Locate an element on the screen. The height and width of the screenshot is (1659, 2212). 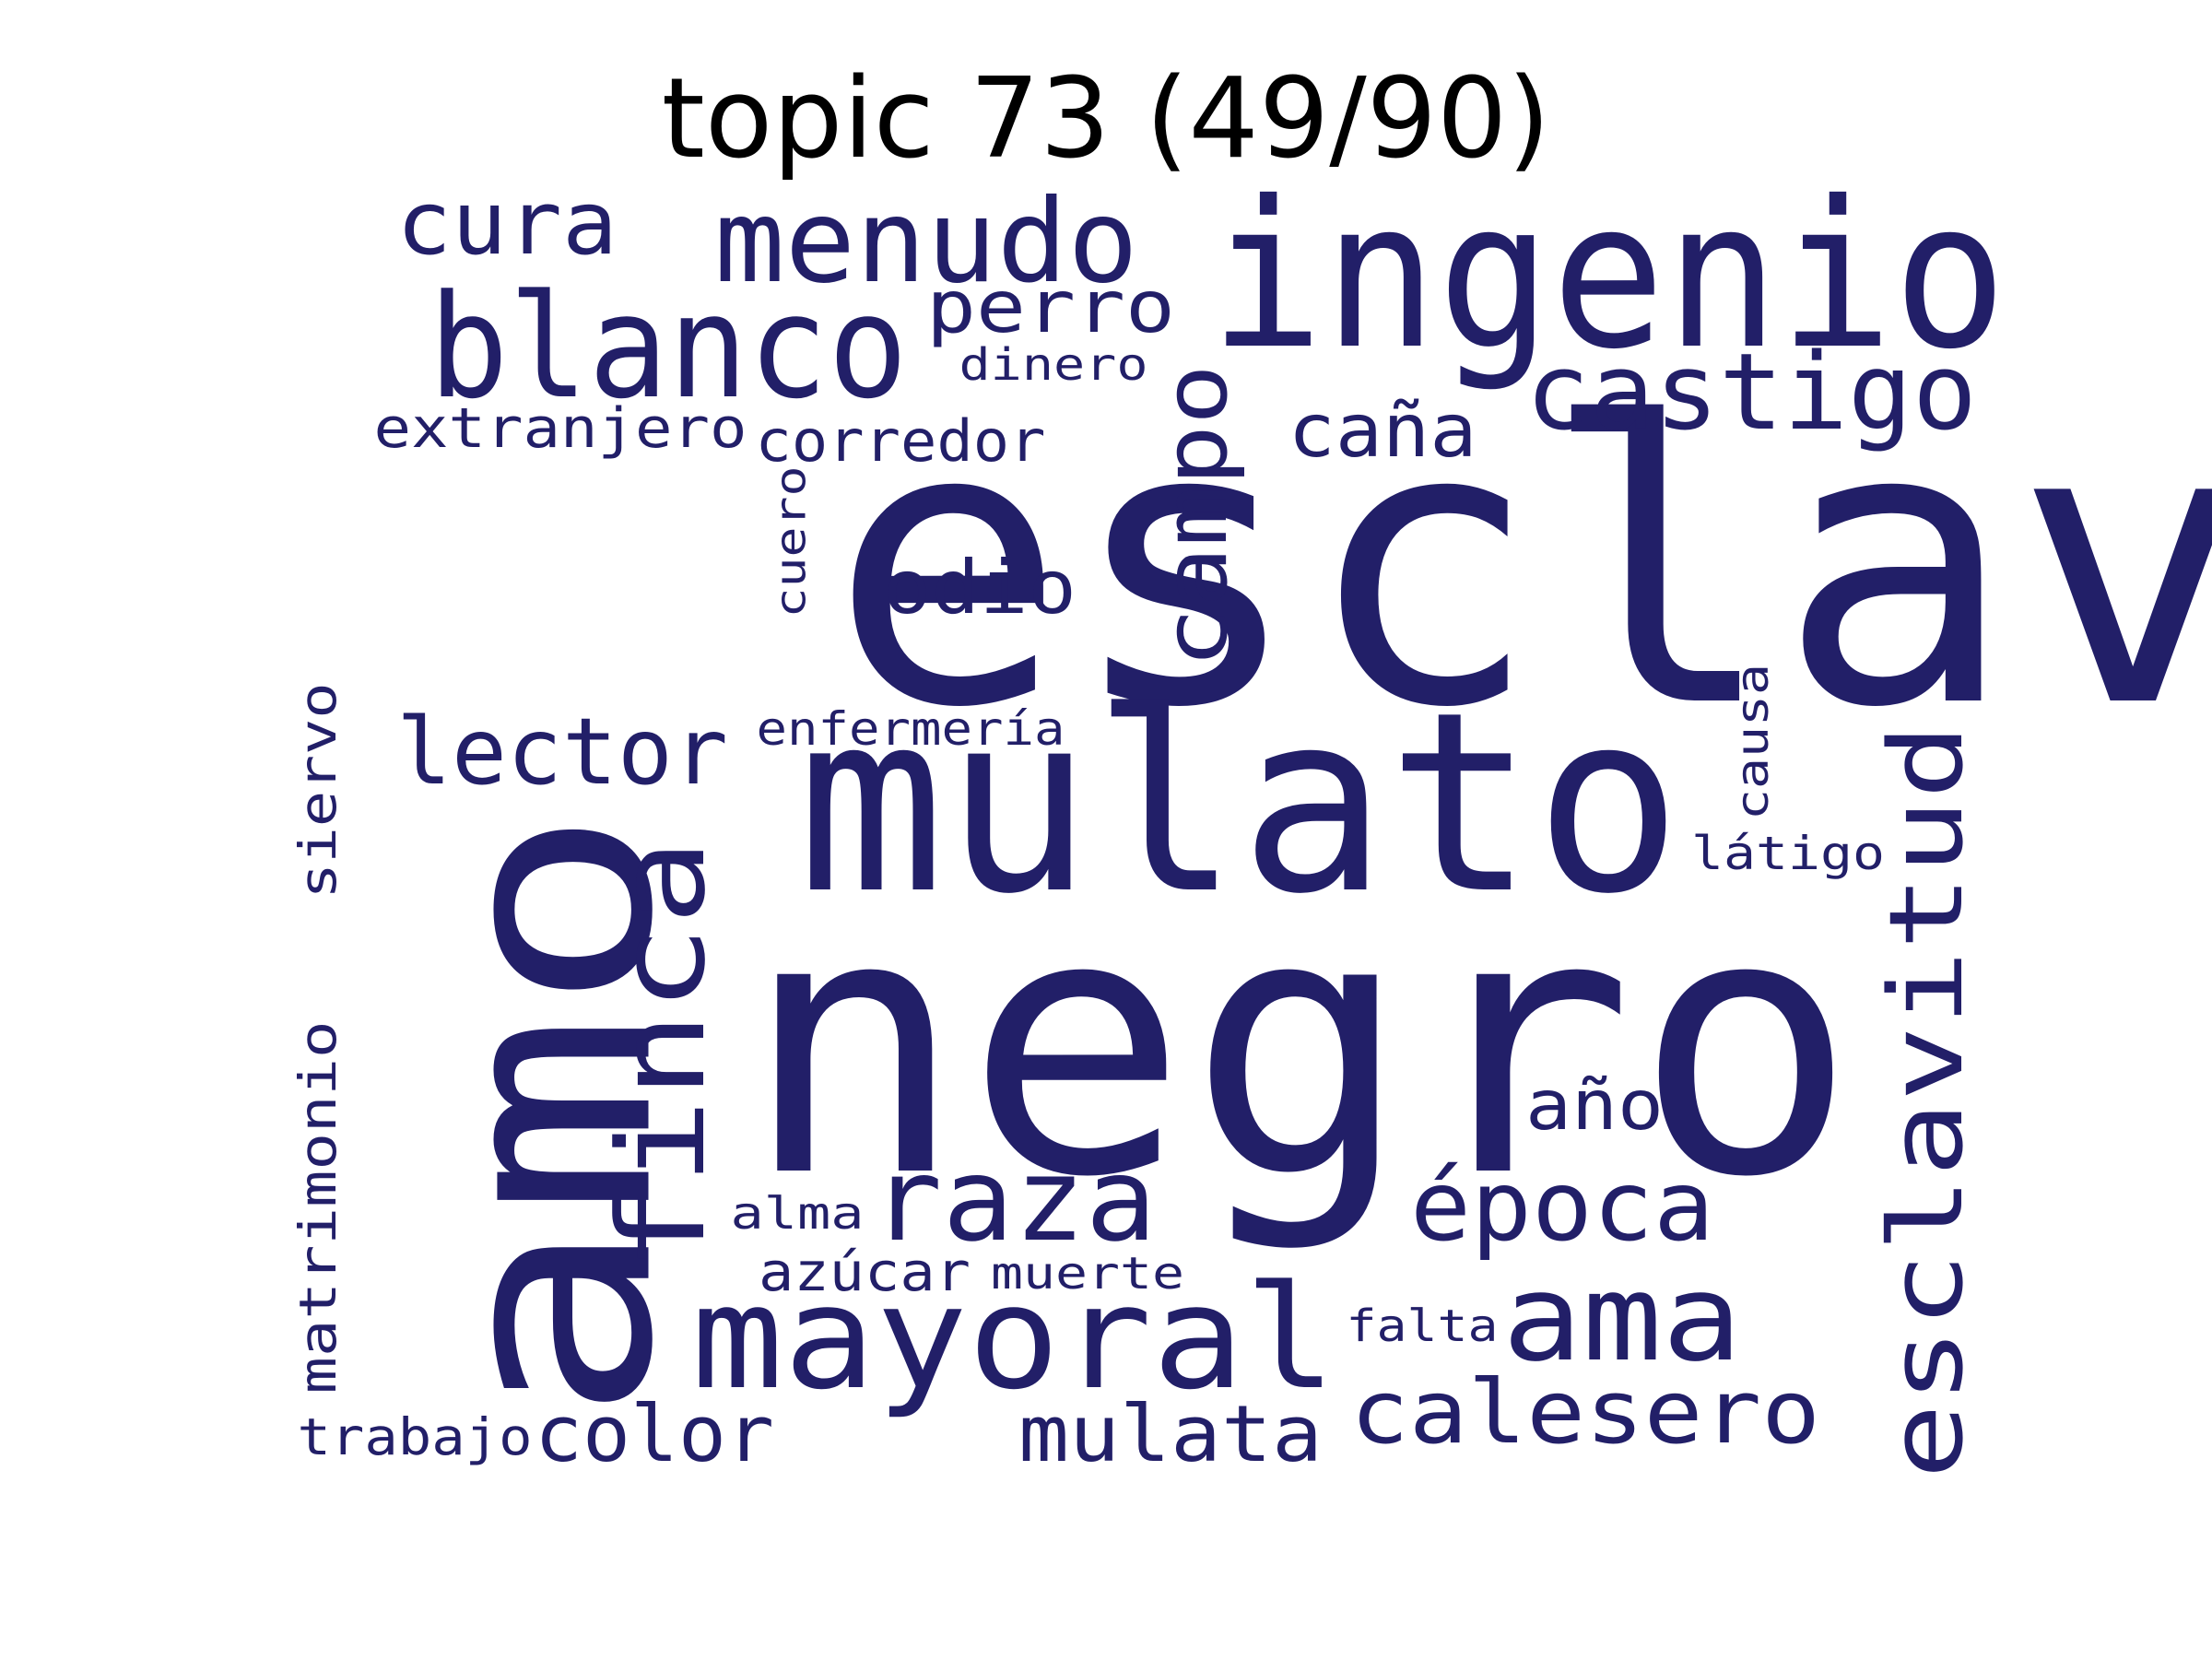
word-cana: caña is located at coordinates (1382, 431).